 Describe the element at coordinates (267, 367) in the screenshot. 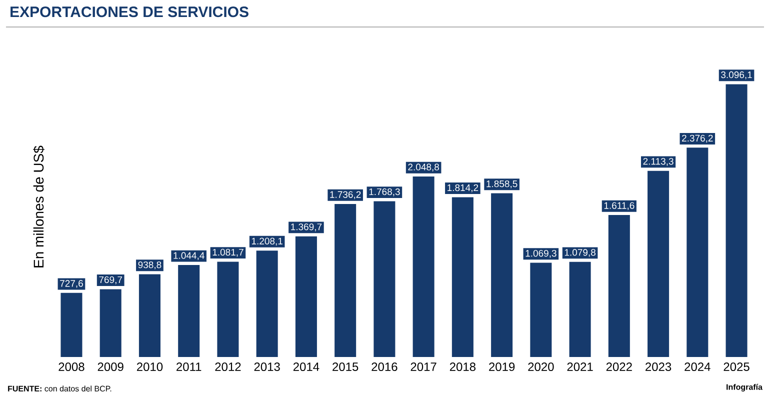

I see `x-tick-label: 2013` at that location.